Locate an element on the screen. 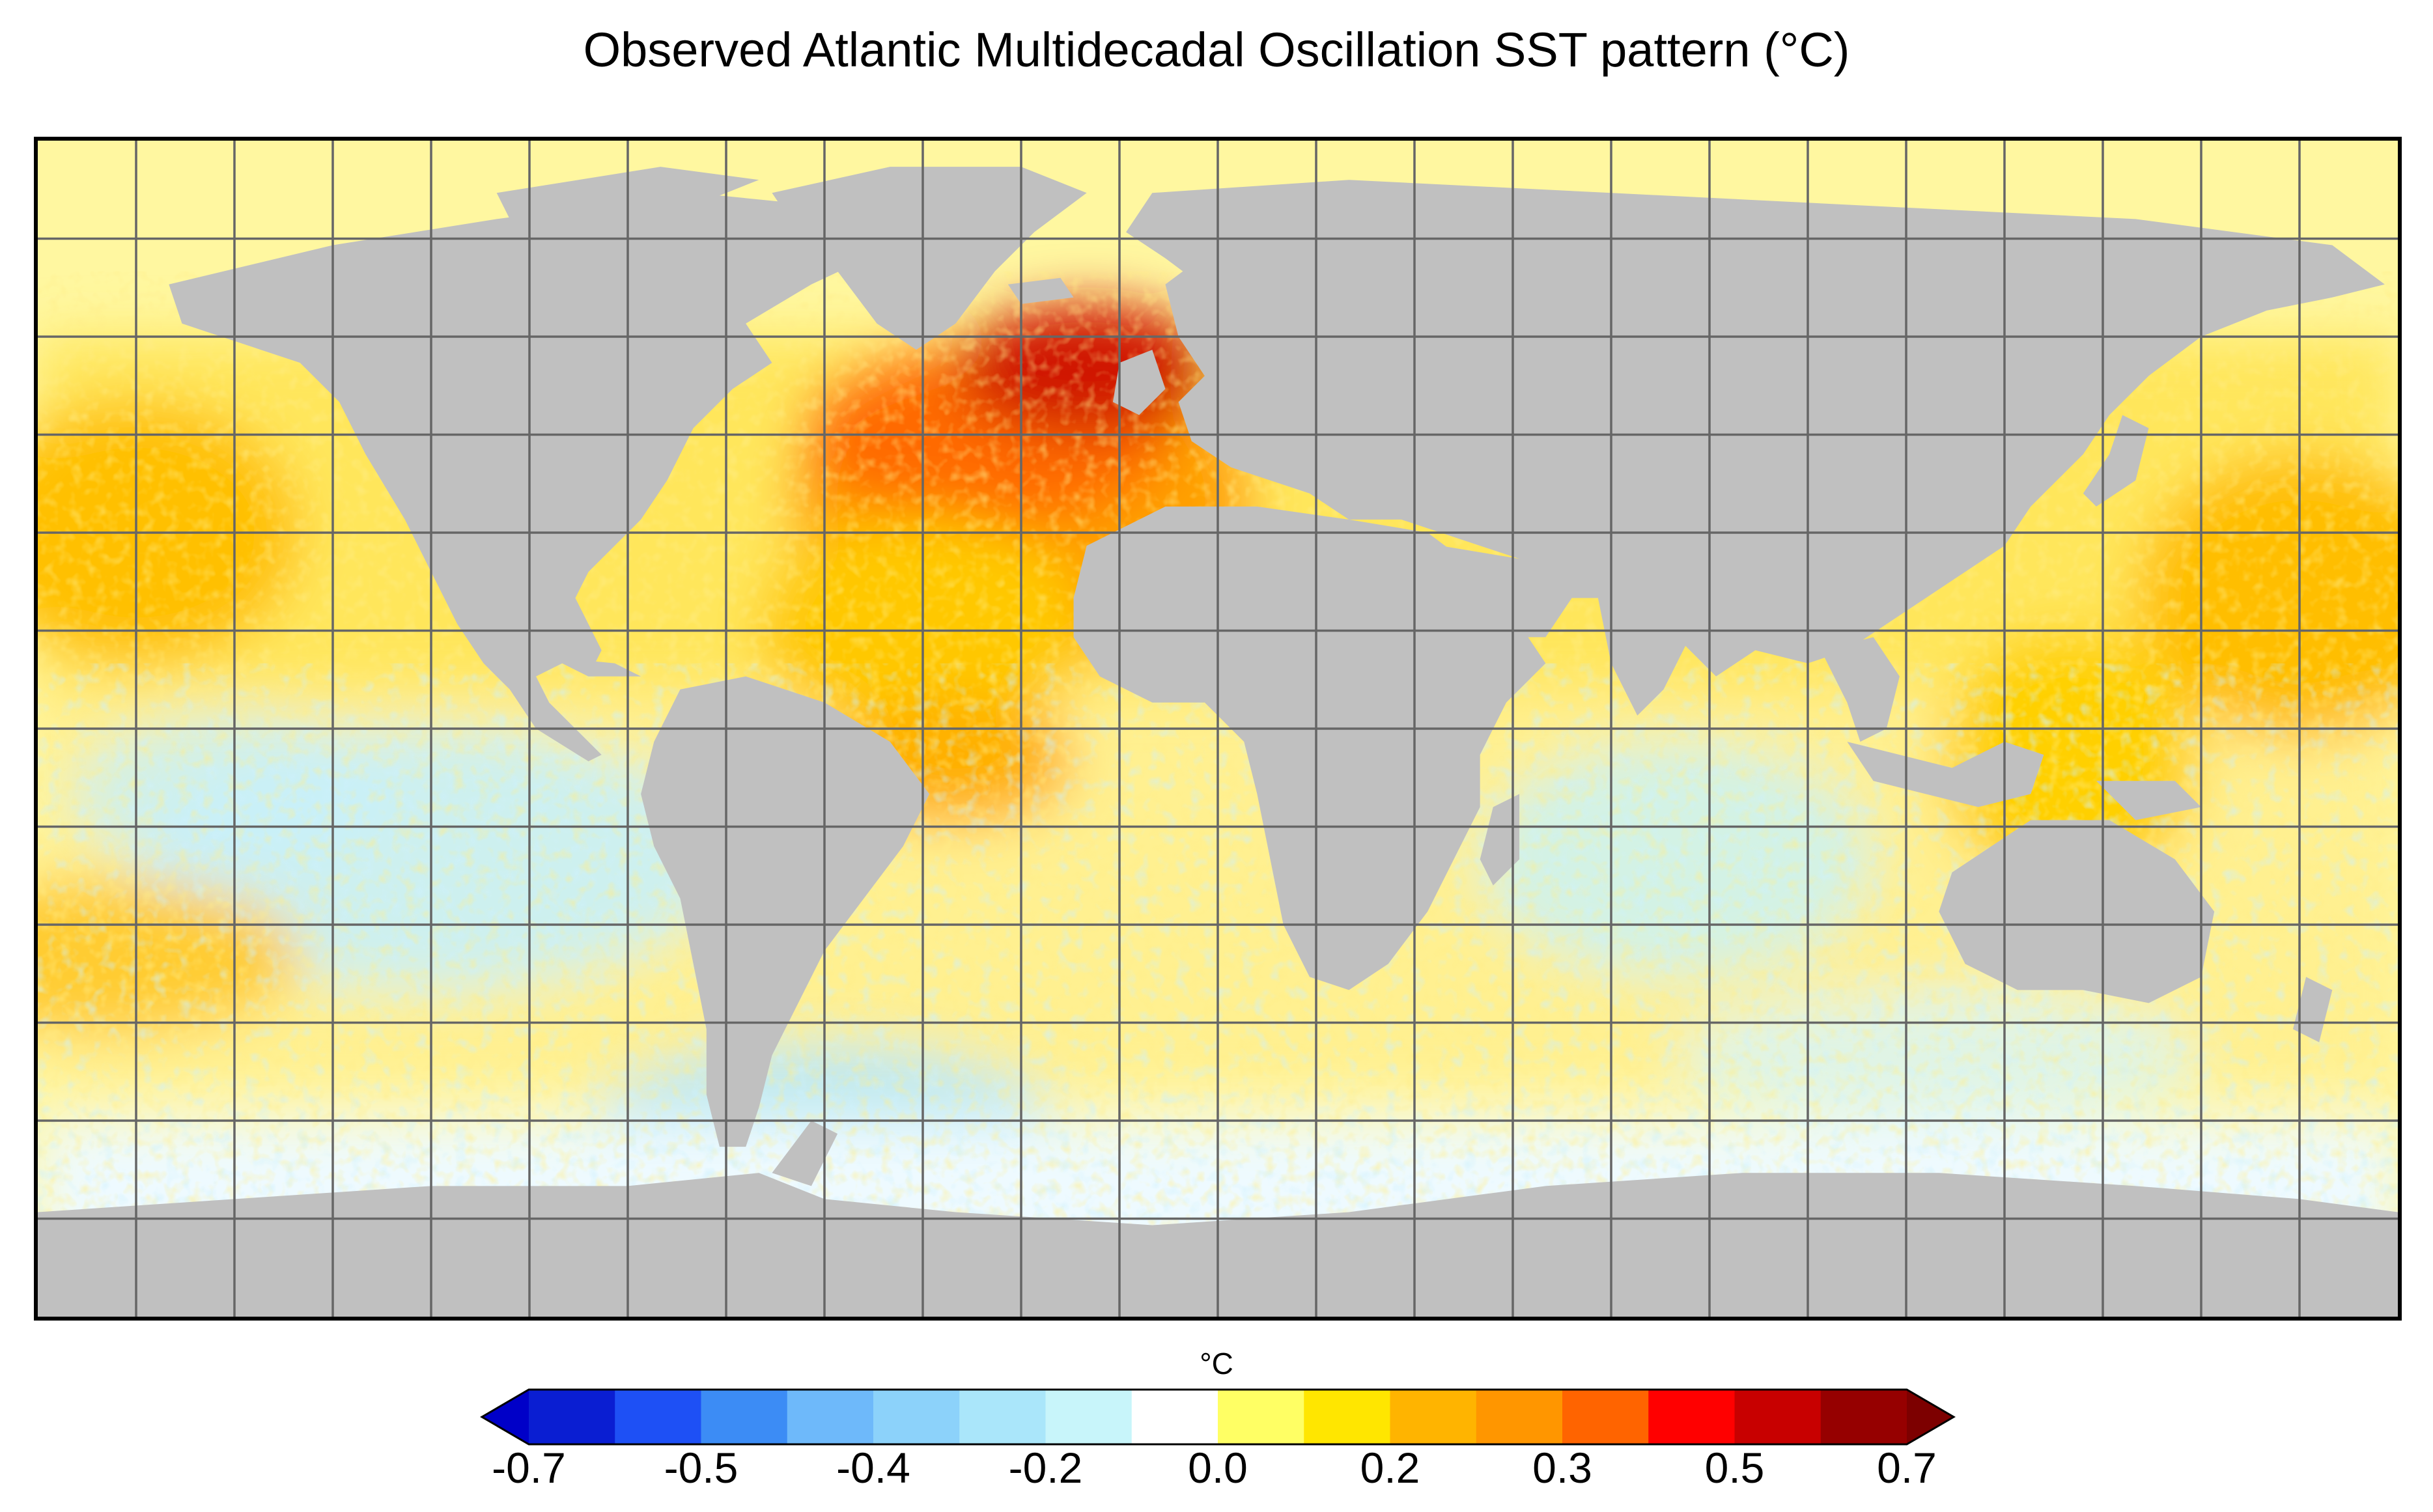  indochina-land is located at coordinates (1860, 689).